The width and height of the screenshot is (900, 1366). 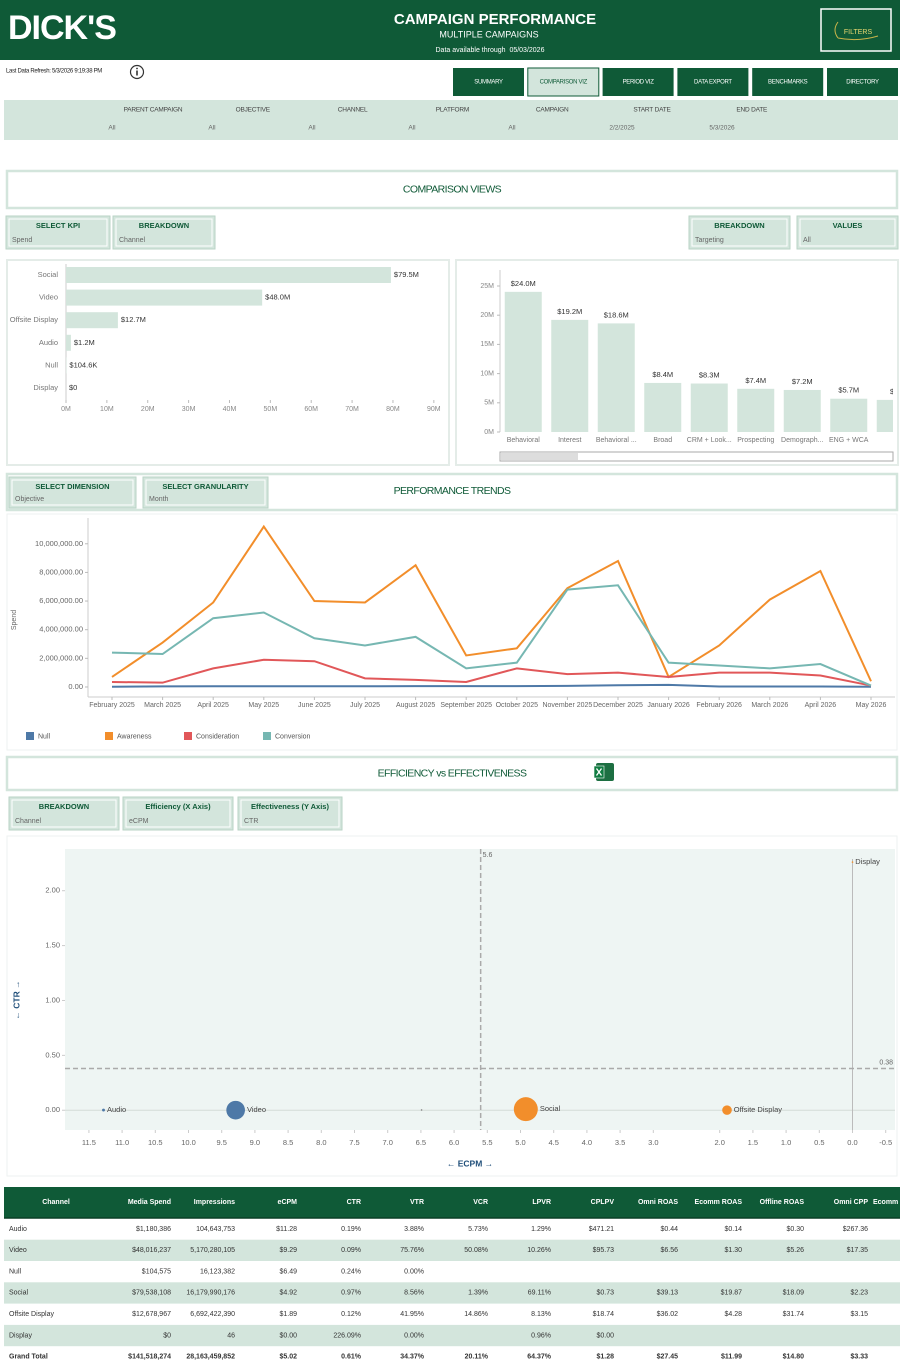 I want to click on table-cell: $1,180,386, so click(x=153, y=1229).